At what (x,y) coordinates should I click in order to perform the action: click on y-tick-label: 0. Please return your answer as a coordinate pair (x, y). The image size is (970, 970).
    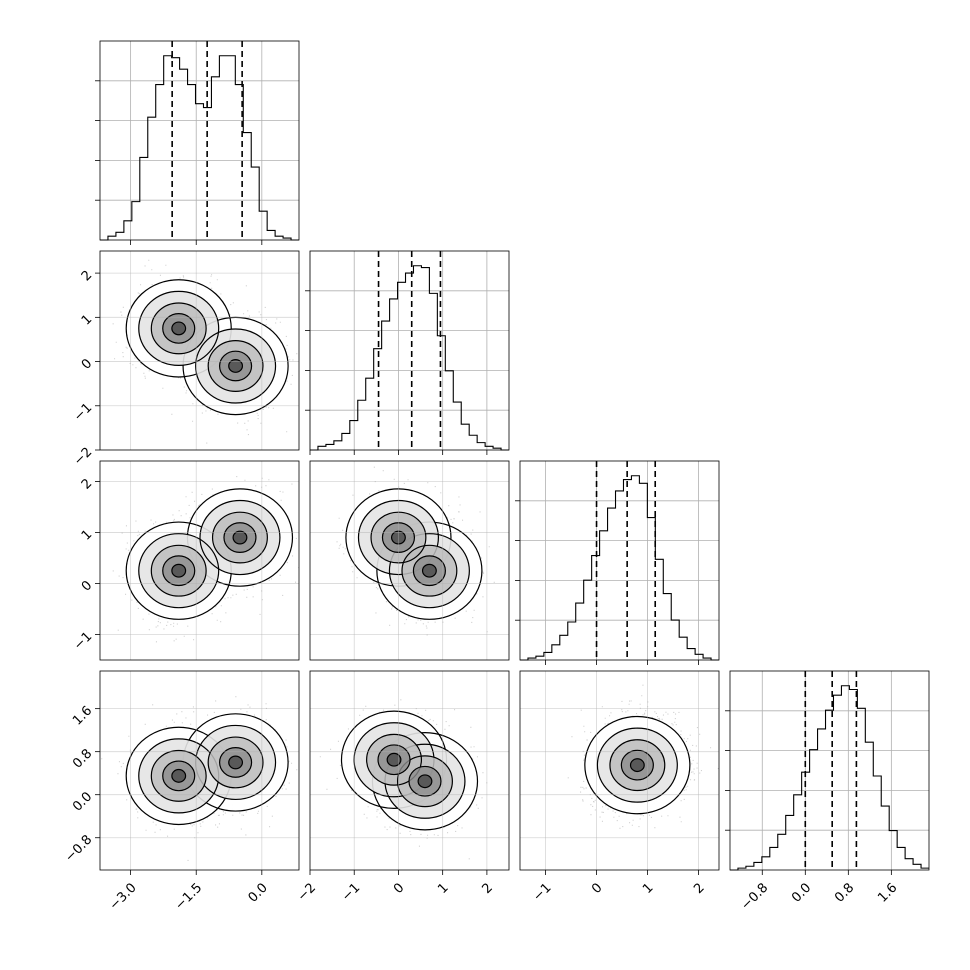
    Looking at the image, I should click on (87, 364).